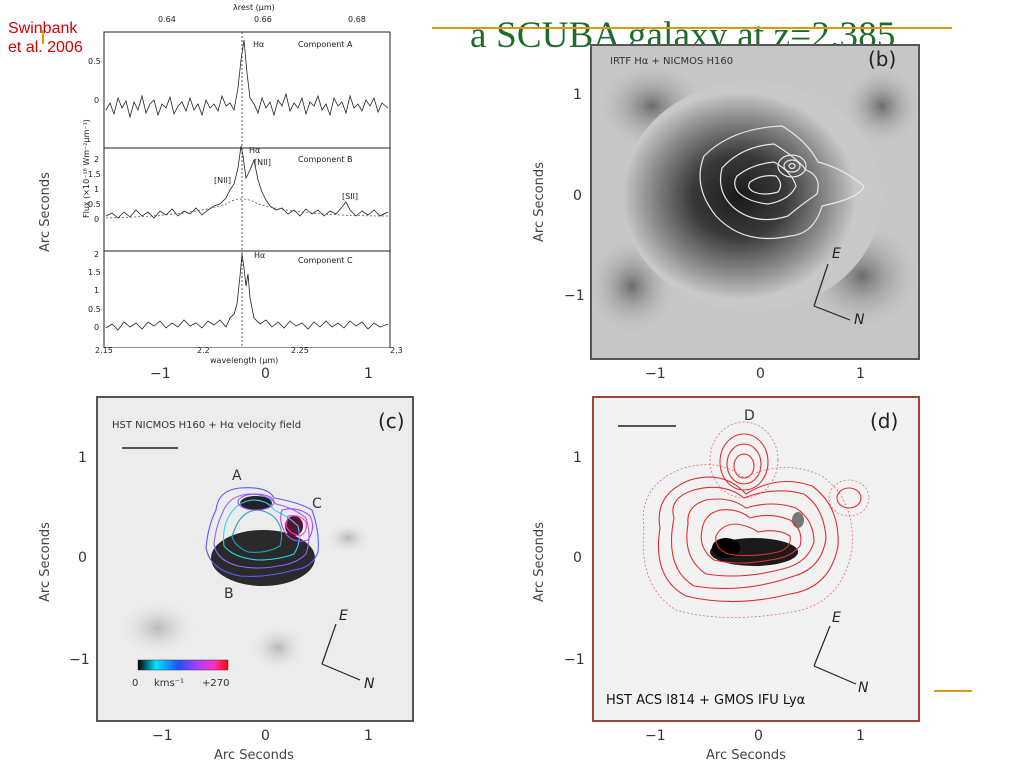 The width and height of the screenshot is (1024, 768). I want to click on spectra-panel, so click(248, 183).